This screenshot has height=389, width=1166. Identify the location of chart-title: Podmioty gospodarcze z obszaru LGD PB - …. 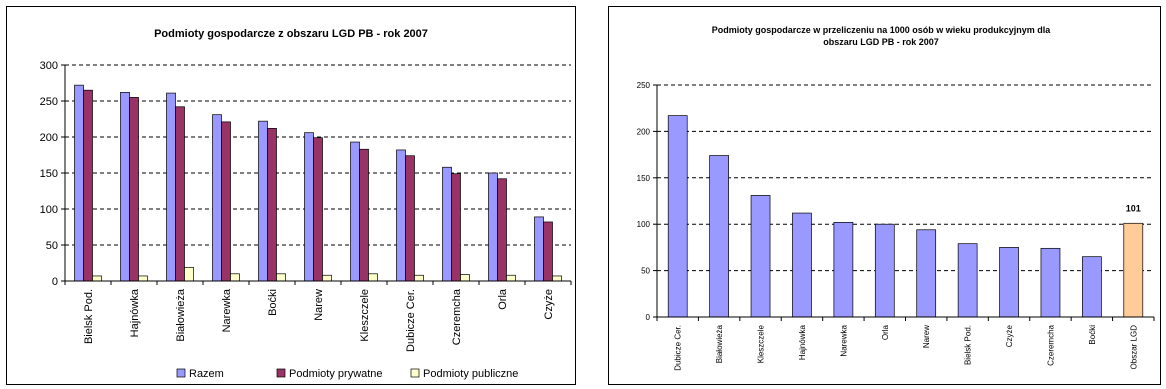
(291, 34).